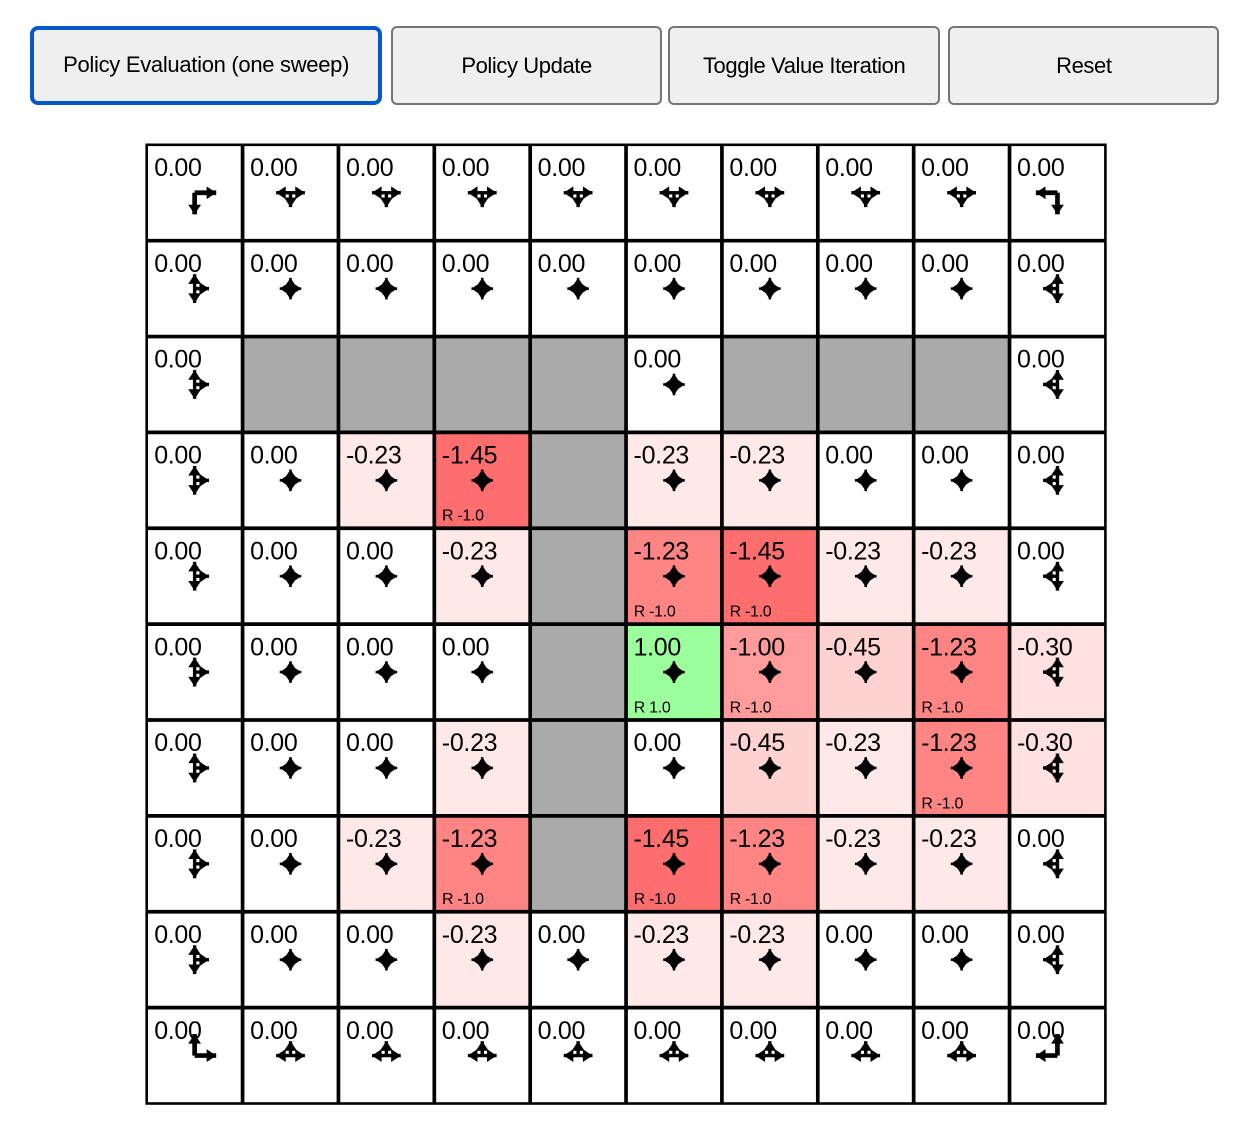 This screenshot has height=1126, width=1250. I want to click on svg-text: R 1.0, so click(652, 707).